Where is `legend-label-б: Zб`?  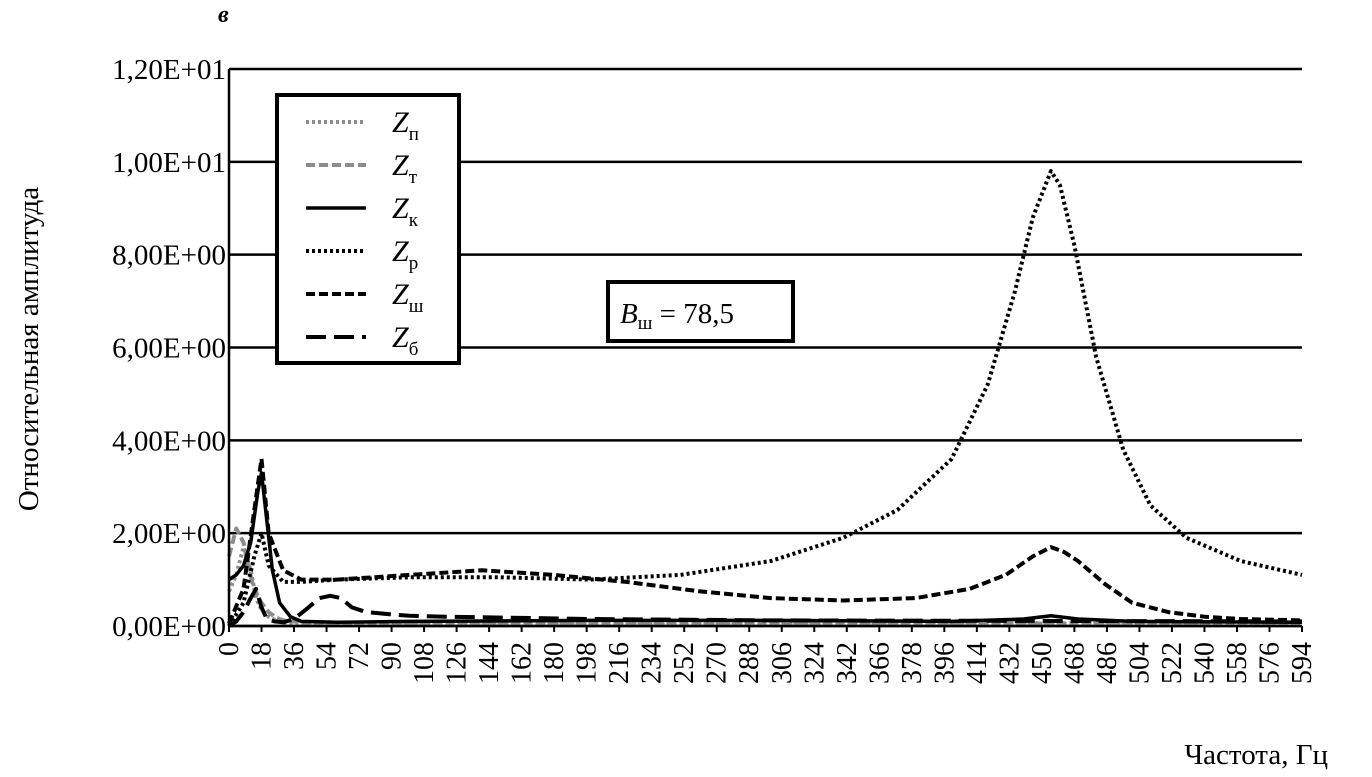 legend-label-б: Zб is located at coordinates (405, 340).